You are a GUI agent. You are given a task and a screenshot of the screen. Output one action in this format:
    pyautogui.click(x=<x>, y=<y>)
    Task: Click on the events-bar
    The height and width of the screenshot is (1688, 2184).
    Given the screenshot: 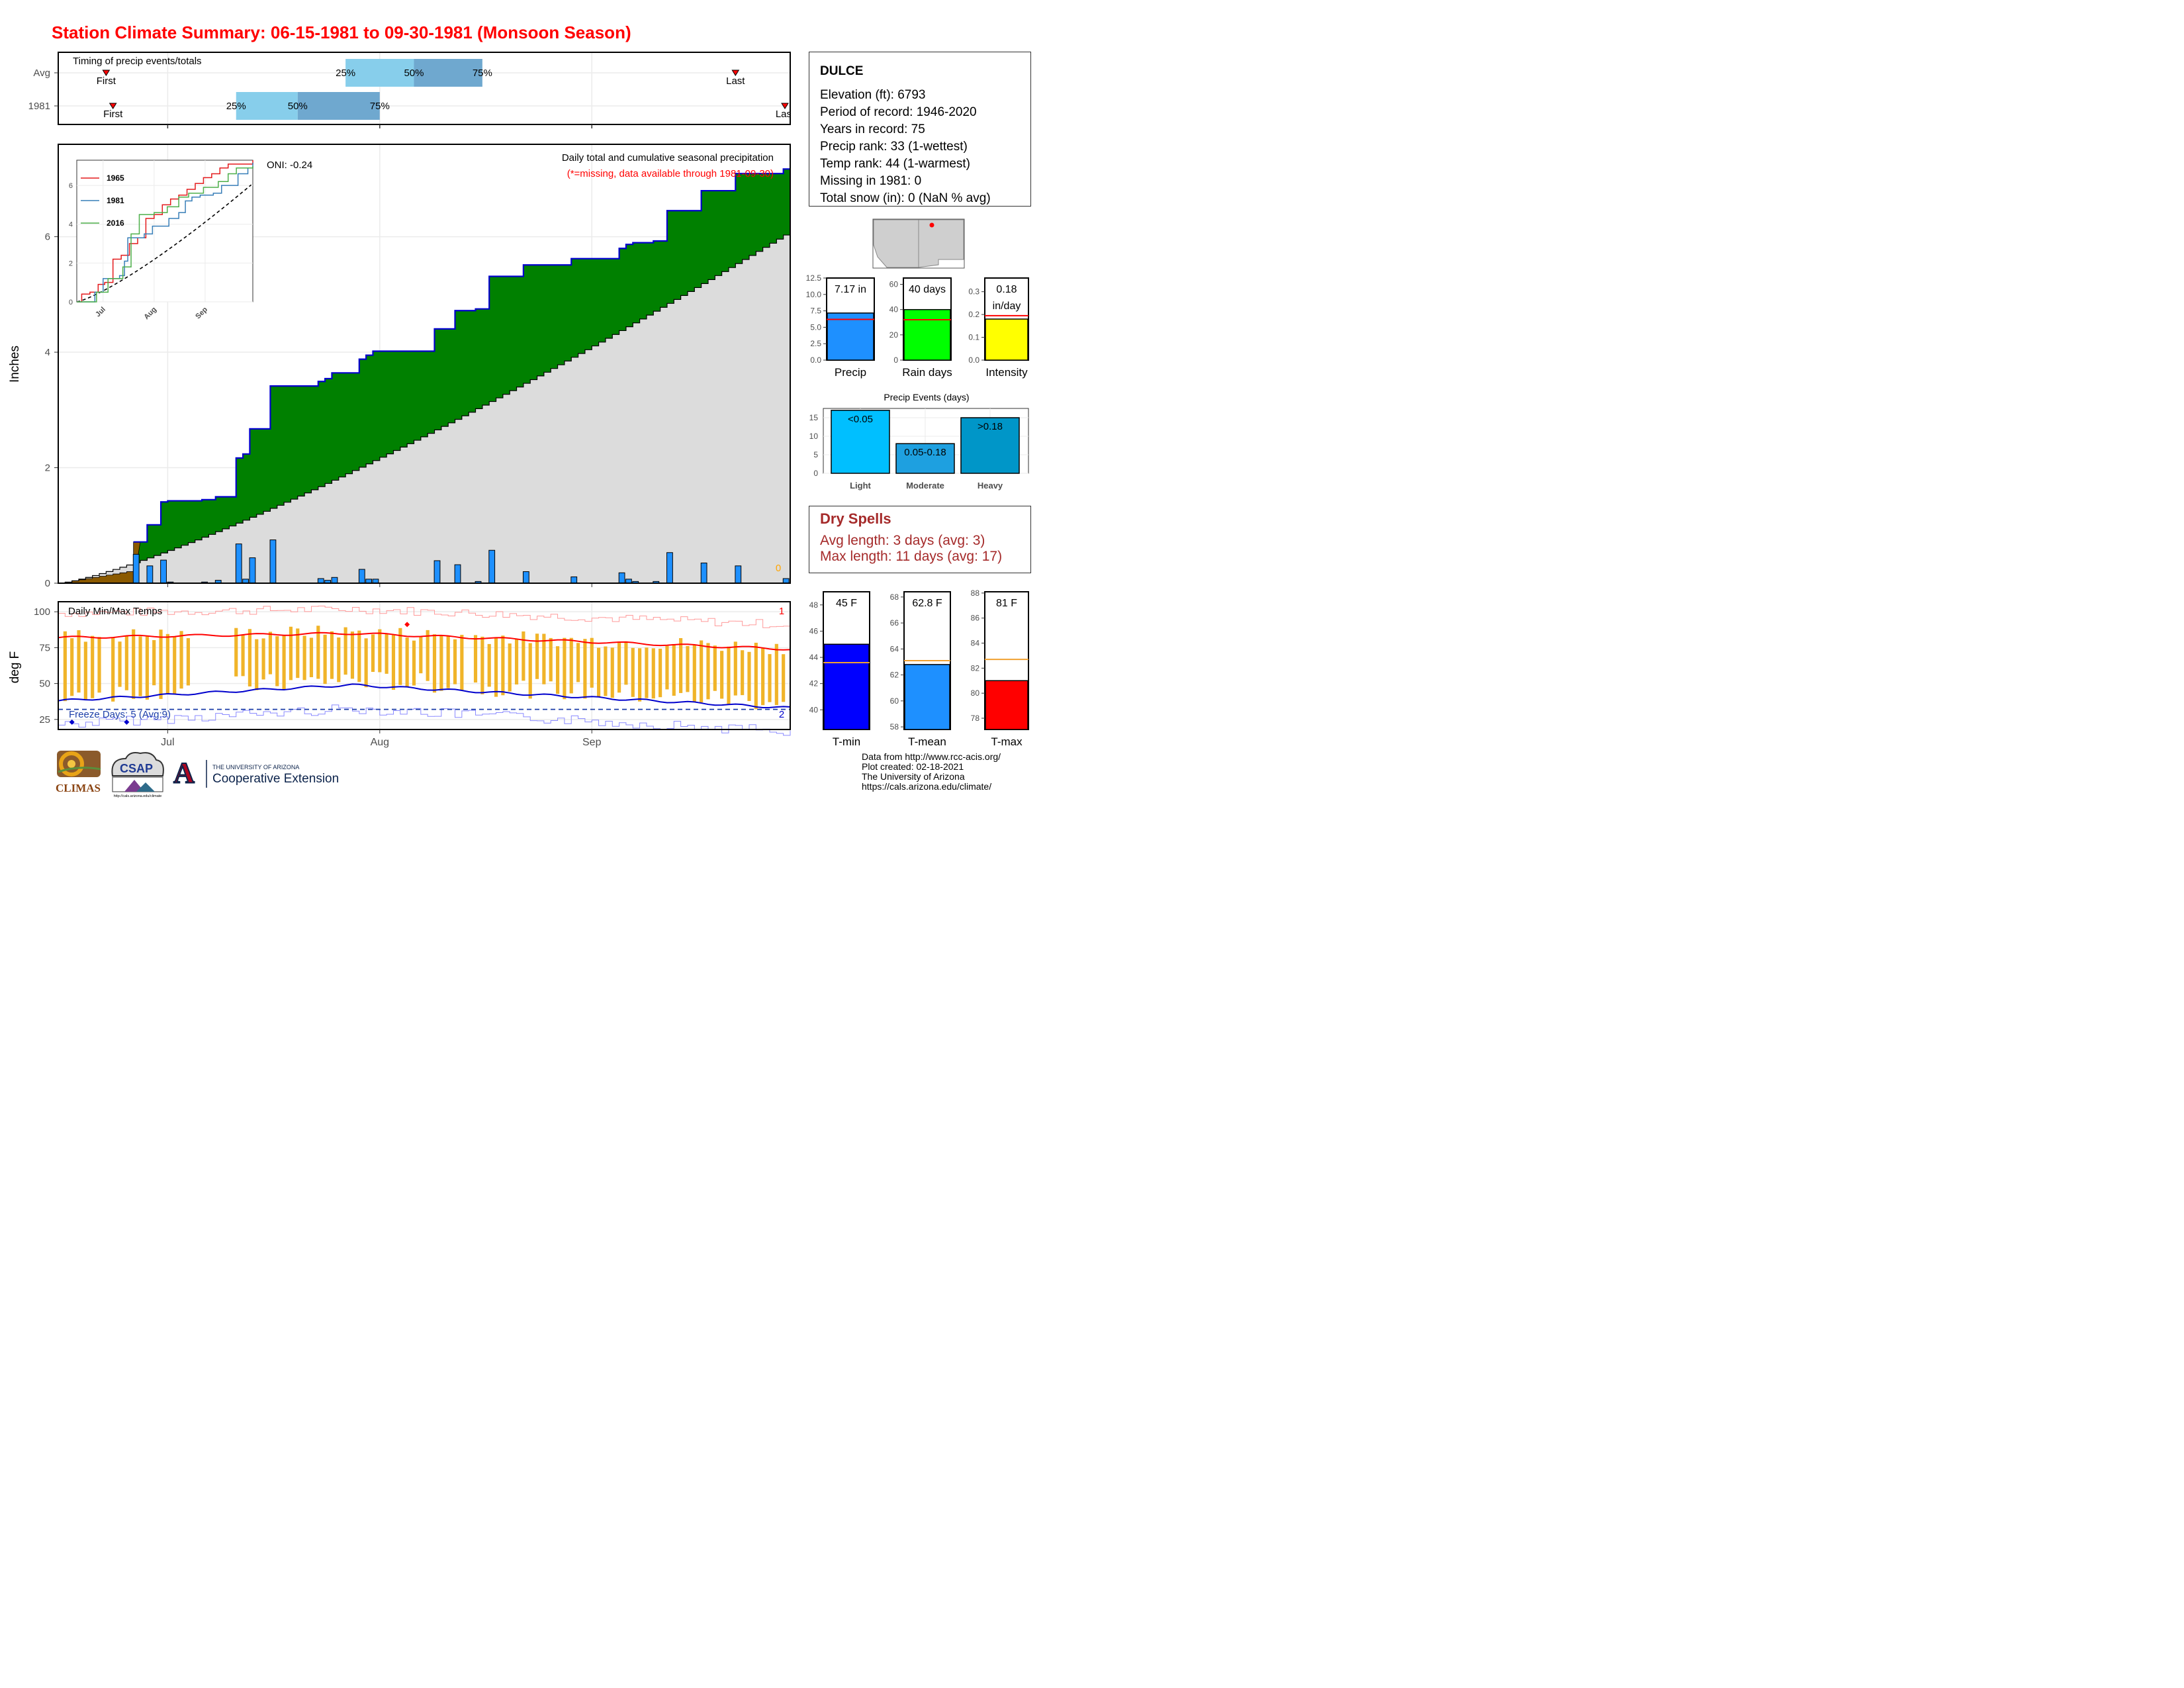 What is the action you would take?
    pyautogui.click(x=860, y=442)
    